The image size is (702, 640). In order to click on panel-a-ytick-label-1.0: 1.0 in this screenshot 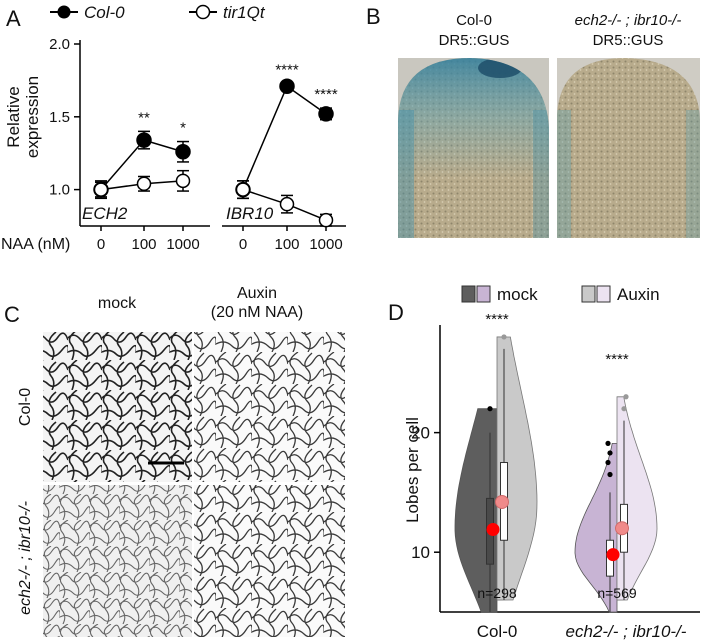, I will do `click(59, 190)`.